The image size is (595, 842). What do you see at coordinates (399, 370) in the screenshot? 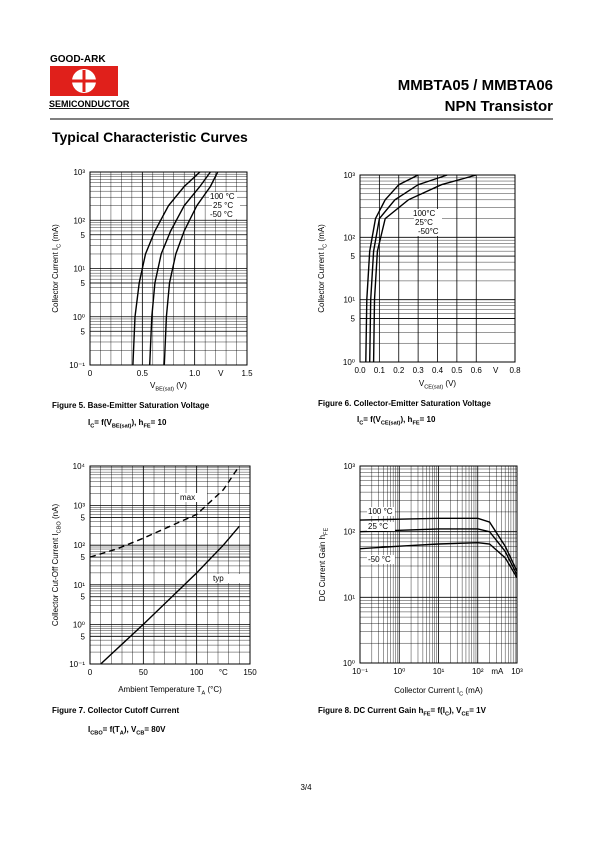
I see `x-tick-label: 0.2` at bounding box center [399, 370].